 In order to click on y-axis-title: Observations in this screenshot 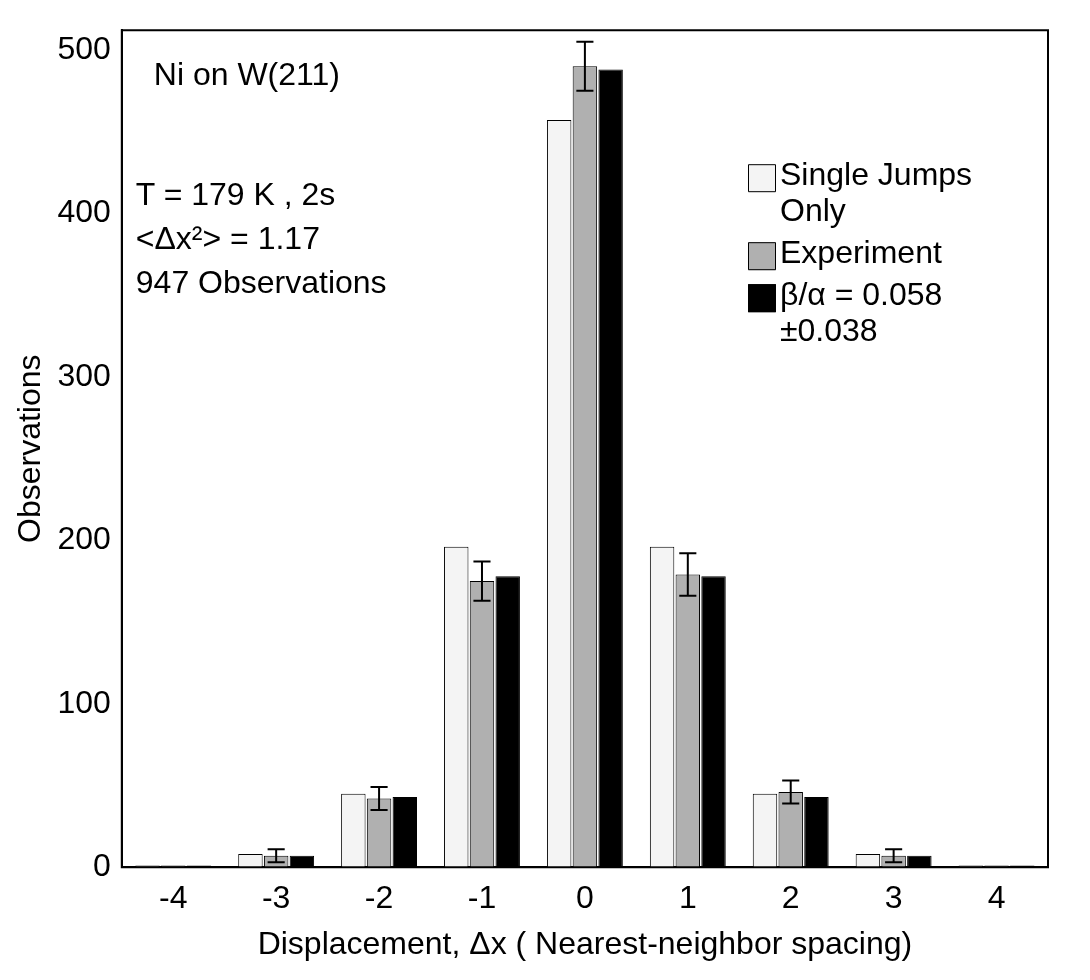, I will do `click(29, 448)`.